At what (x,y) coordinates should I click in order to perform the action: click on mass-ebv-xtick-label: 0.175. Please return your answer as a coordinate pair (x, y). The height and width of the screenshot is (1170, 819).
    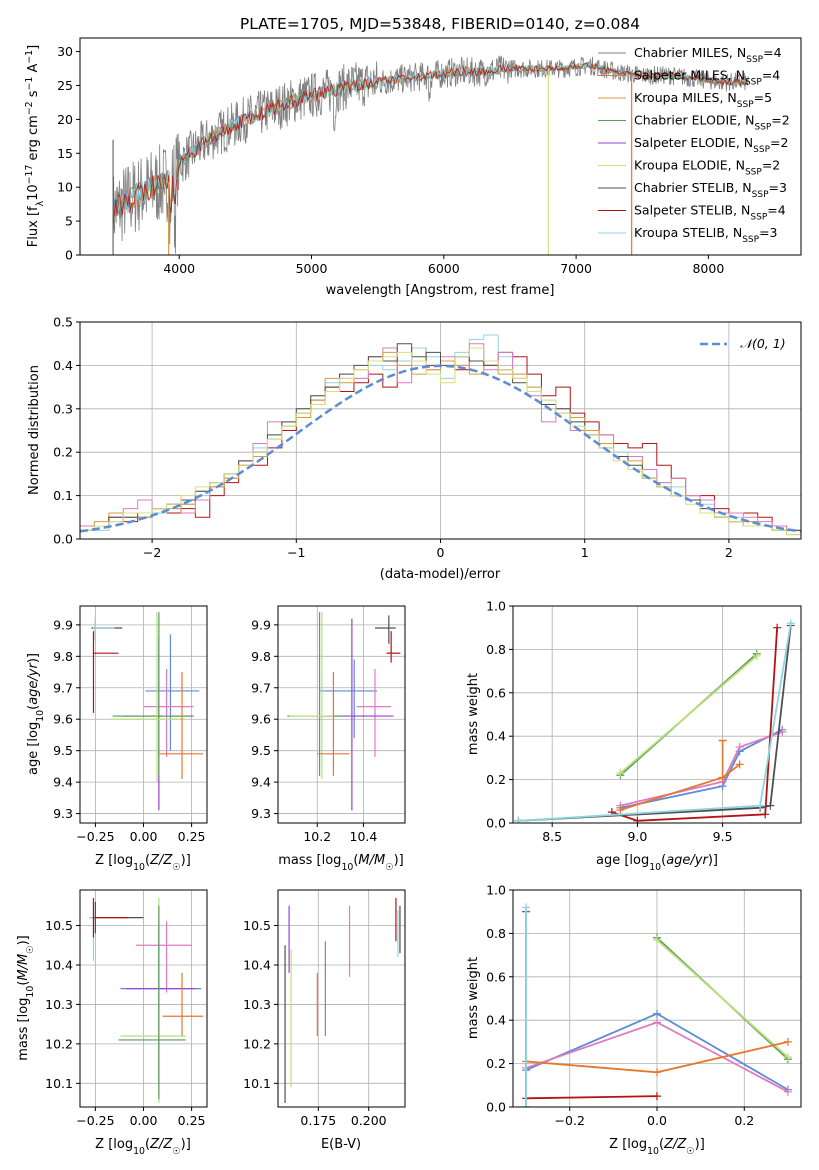
    Looking at the image, I should click on (318, 1120).